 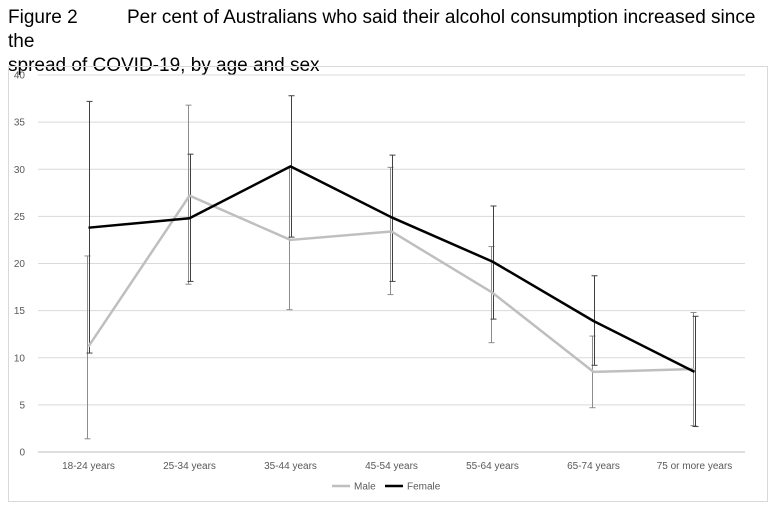 What do you see at coordinates (22, 453) in the screenshot?
I see `y-tick-label: 0` at bounding box center [22, 453].